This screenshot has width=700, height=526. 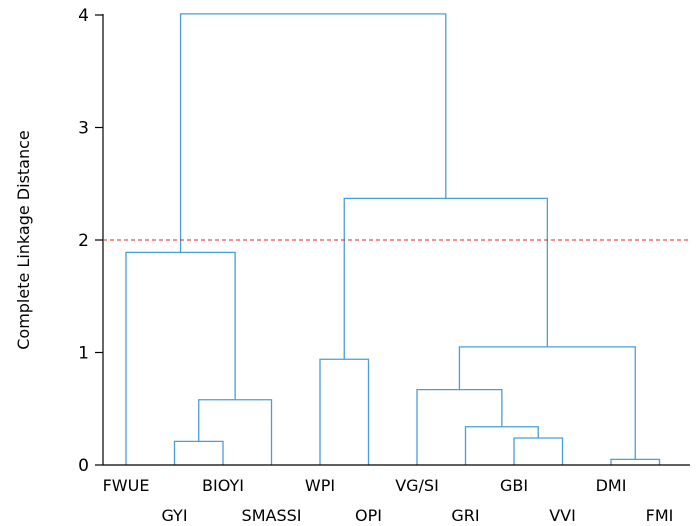 I want to click on leaf-label: VG/SI, so click(x=417, y=485).